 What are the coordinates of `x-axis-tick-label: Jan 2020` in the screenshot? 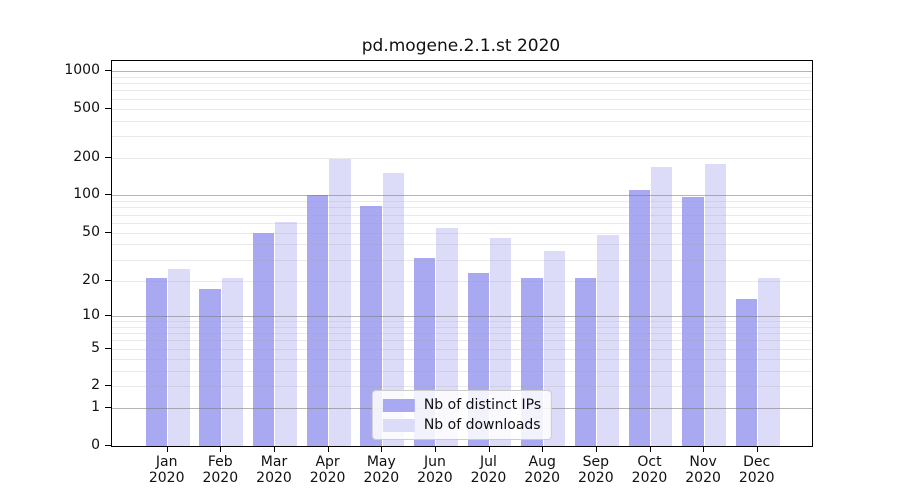 It's located at (166, 470).